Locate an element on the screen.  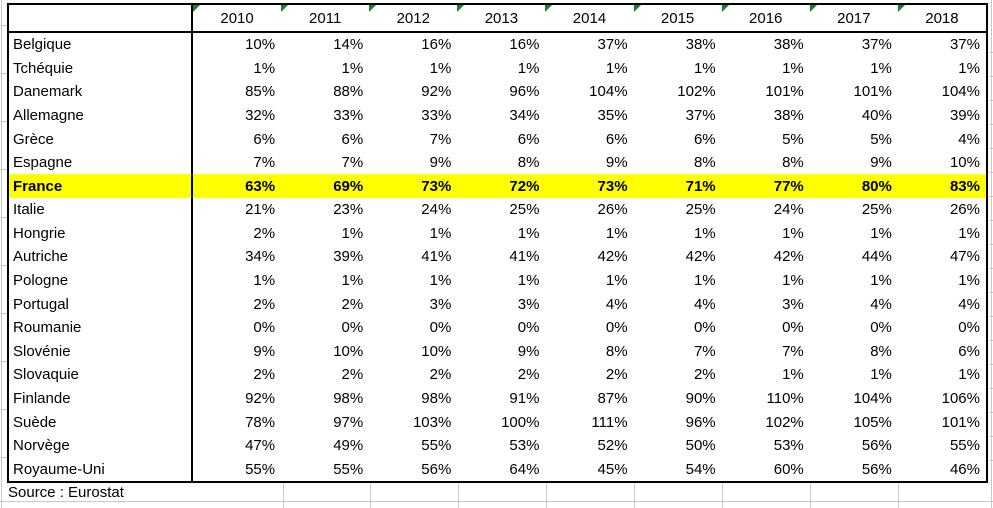
country-cell: Royaume-Uni is located at coordinates (101, 469).